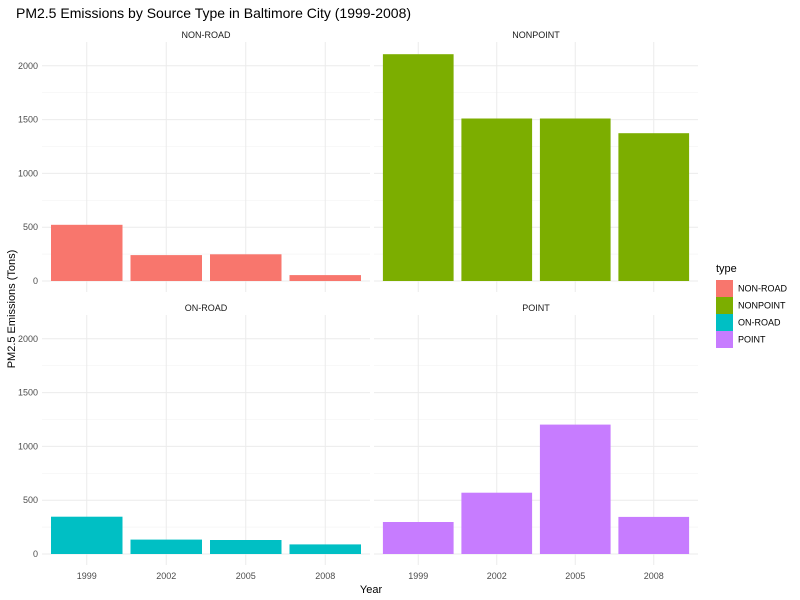 The width and height of the screenshot is (800, 600). What do you see at coordinates (371, 590) in the screenshot?
I see `x-axis-title: Year` at bounding box center [371, 590].